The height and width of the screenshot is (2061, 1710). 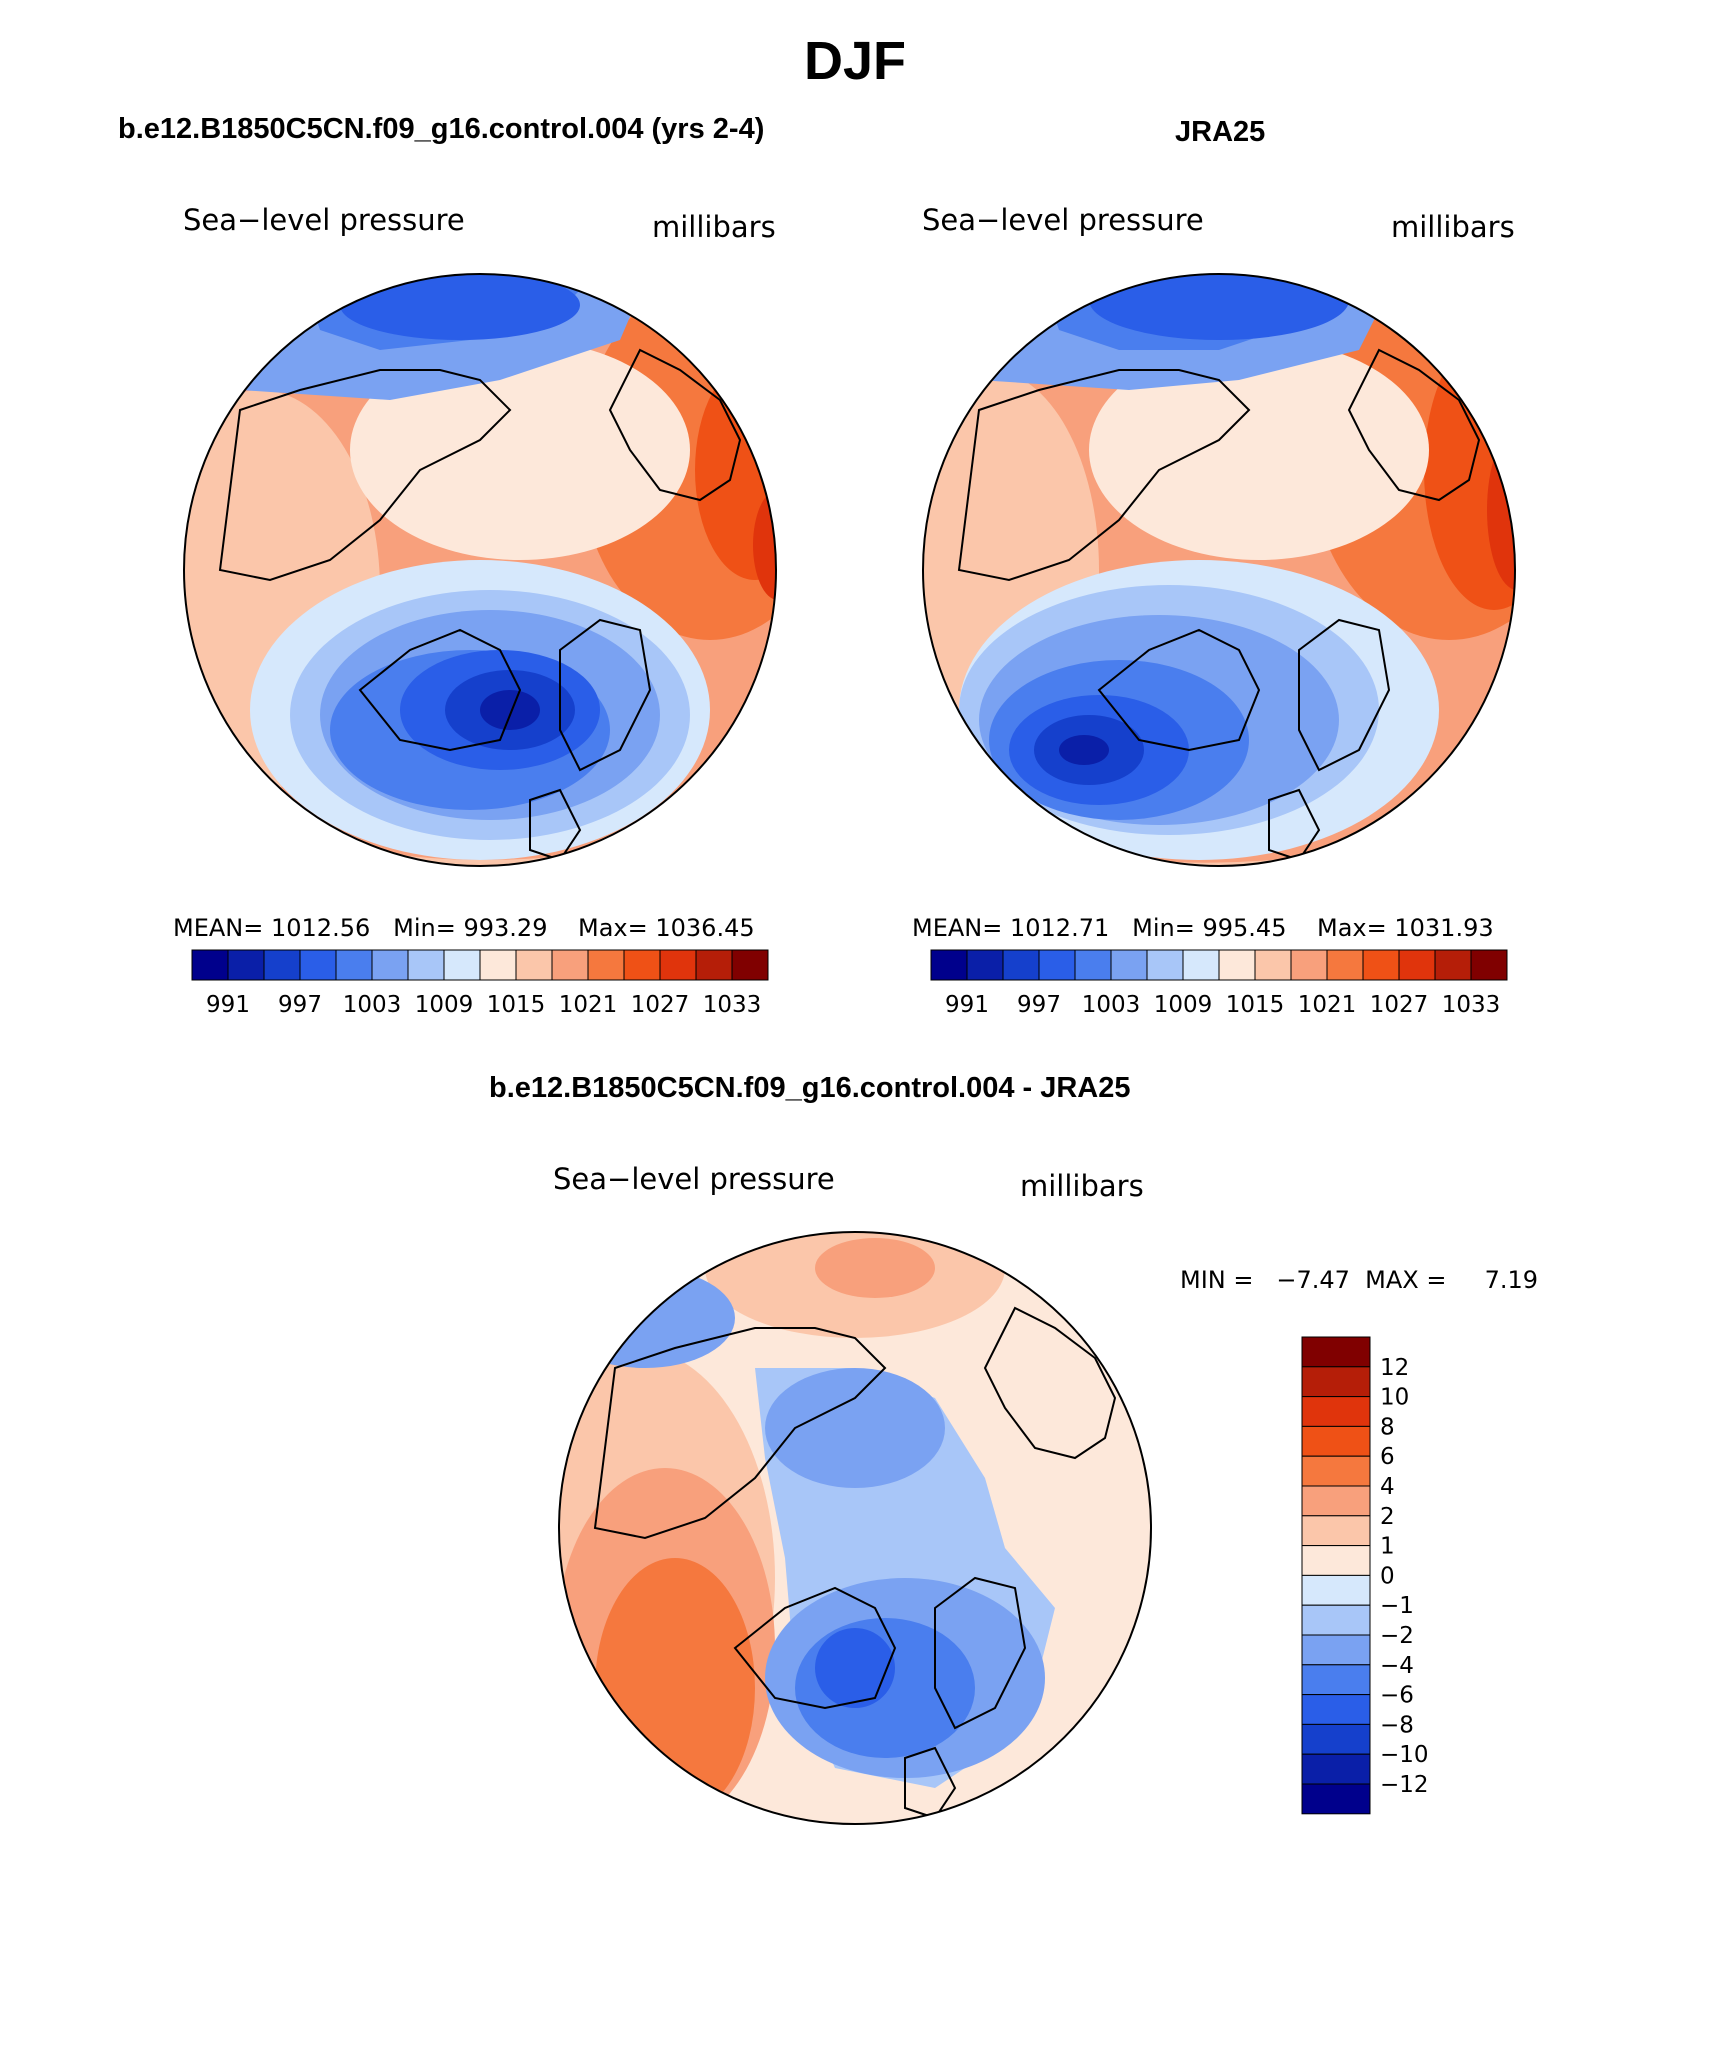 What do you see at coordinates (714, 227) in the screenshot?
I see `panel-1-units-label: millibars` at bounding box center [714, 227].